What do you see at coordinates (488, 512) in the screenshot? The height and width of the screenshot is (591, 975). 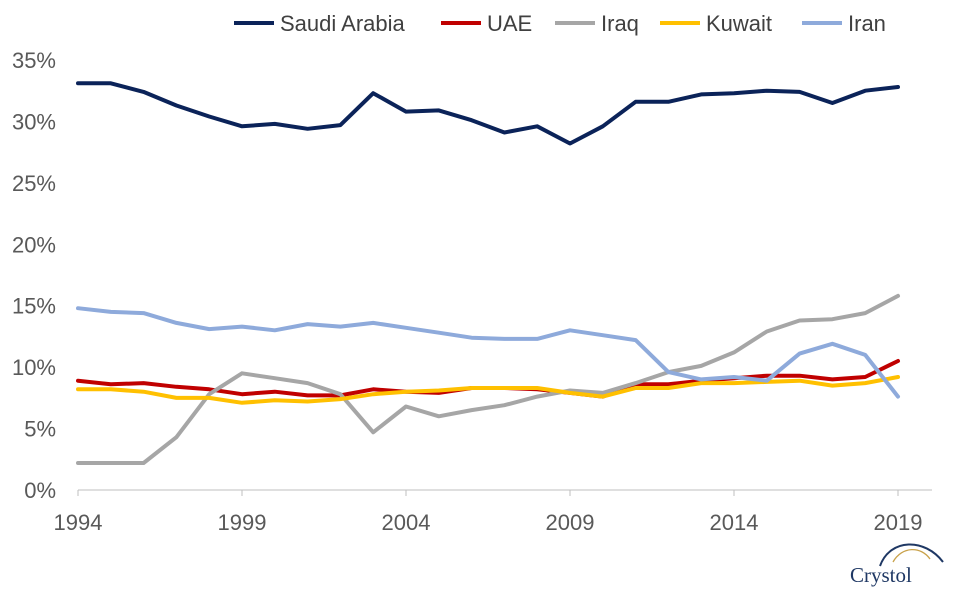 I see `x-axis: 1994 1999 2004 2009 2014 2019` at bounding box center [488, 512].